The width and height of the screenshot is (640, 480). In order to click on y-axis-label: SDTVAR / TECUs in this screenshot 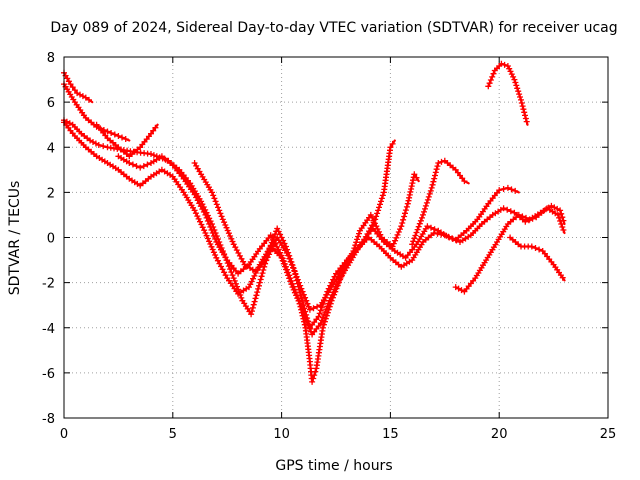, I will do `click(15, 238)`.